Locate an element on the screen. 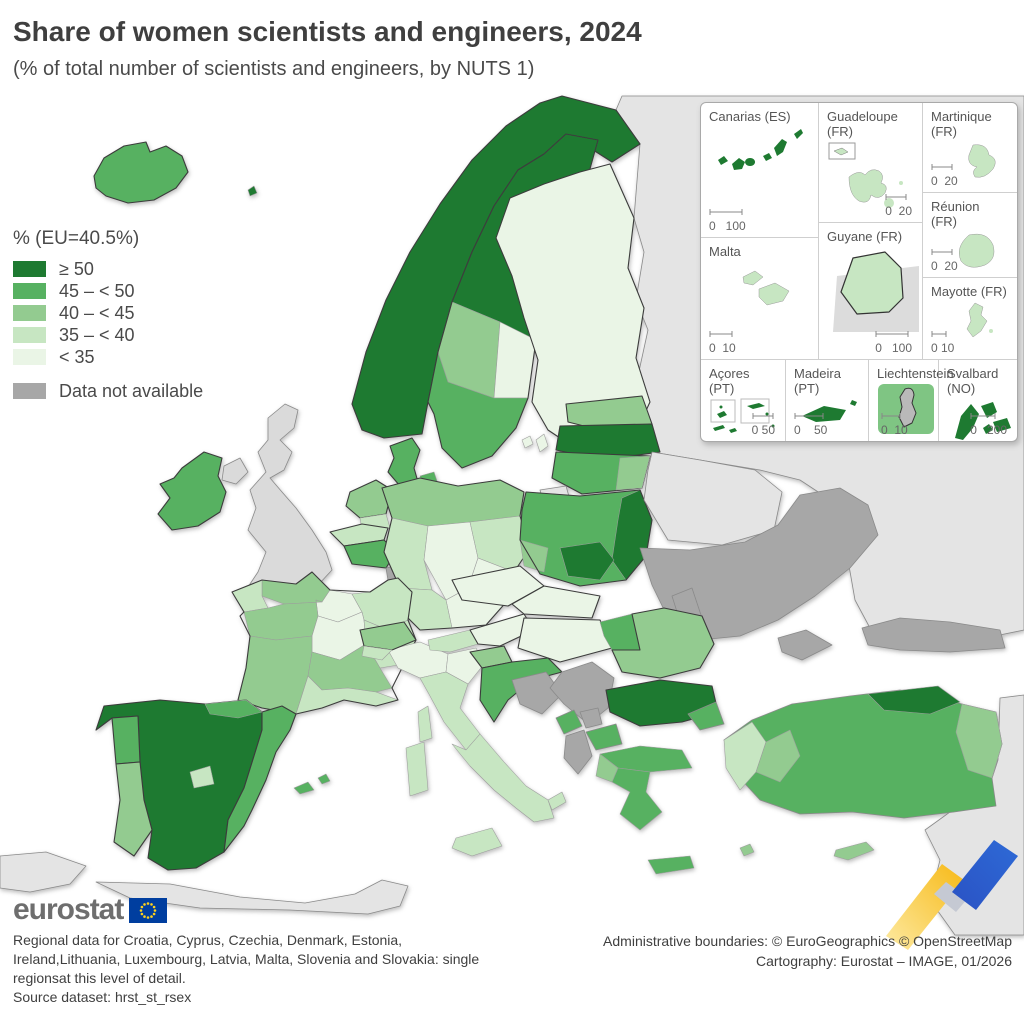 Image resolution: width=1024 pixels, height=1024 pixels. liechtenstein-map is located at coordinates (906, 409).